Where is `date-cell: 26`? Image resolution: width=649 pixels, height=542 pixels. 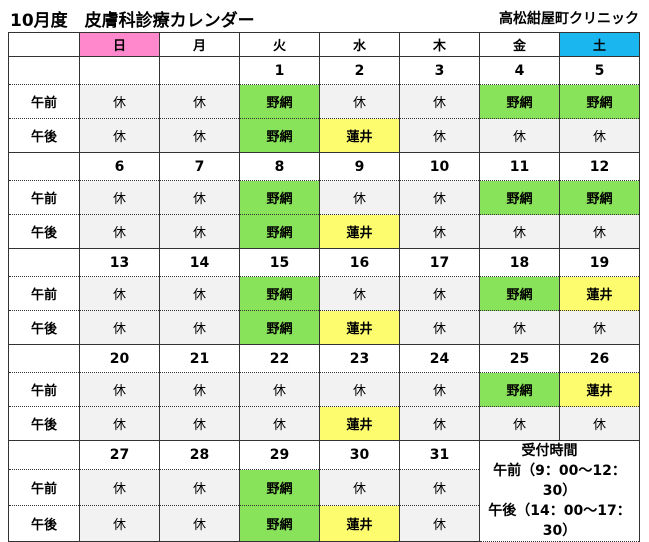 date-cell: 26 is located at coordinates (599, 358).